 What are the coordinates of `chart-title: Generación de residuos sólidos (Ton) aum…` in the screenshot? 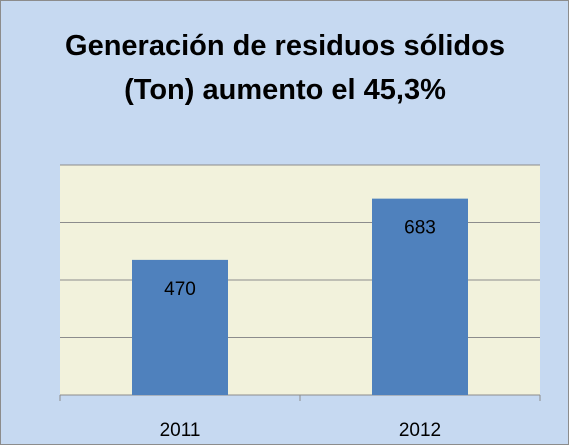 It's located at (285, 68).